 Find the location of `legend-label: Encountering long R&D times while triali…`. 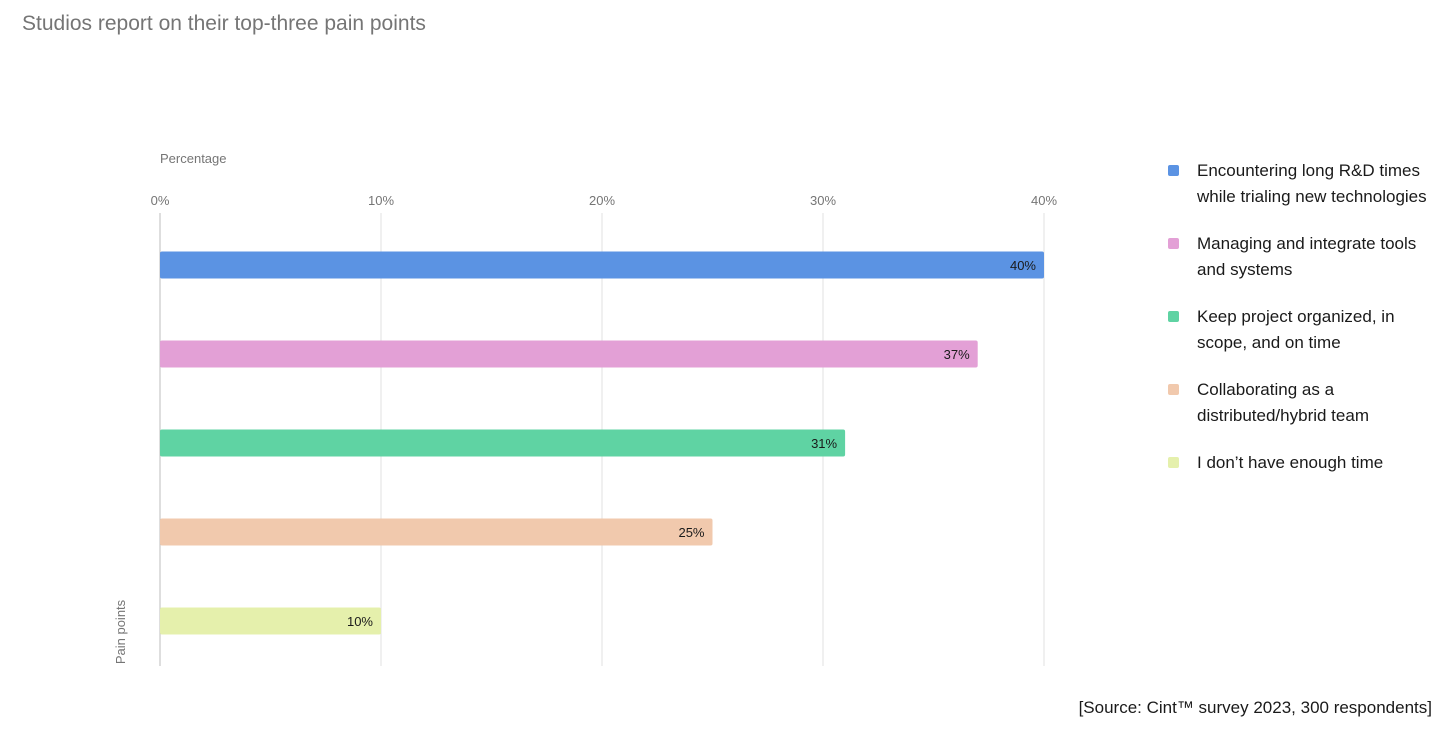

legend-label: Encountering long R&D times while triali… is located at coordinates (1312, 183).